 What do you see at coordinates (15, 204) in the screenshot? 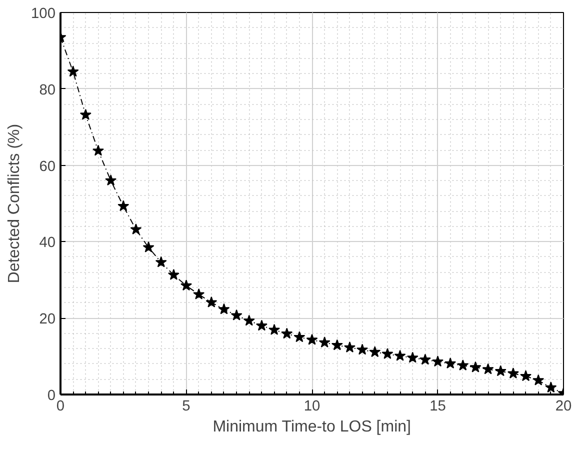
I see `y-axis-title: Detected Conflicts (%)` at bounding box center [15, 204].